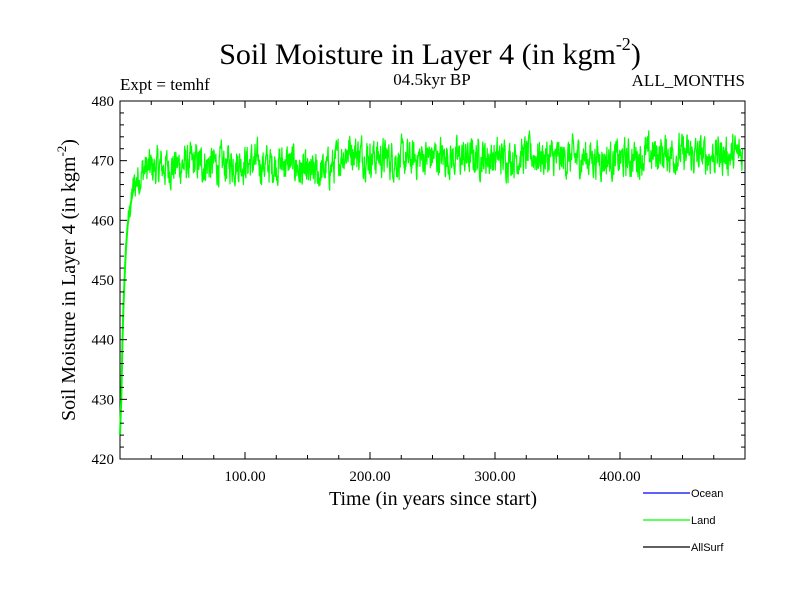 This screenshot has height=600, width=800. I want to click on x-tick-label: 100.00, so click(244, 477).